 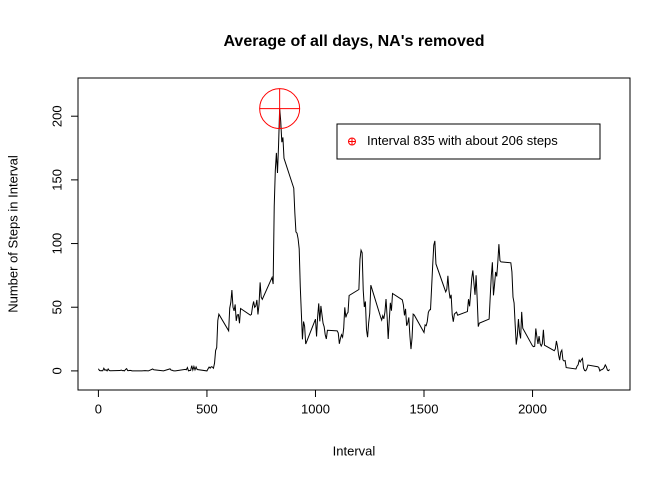 I want to click on y-tick-label: 150, so click(x=56, y=180).